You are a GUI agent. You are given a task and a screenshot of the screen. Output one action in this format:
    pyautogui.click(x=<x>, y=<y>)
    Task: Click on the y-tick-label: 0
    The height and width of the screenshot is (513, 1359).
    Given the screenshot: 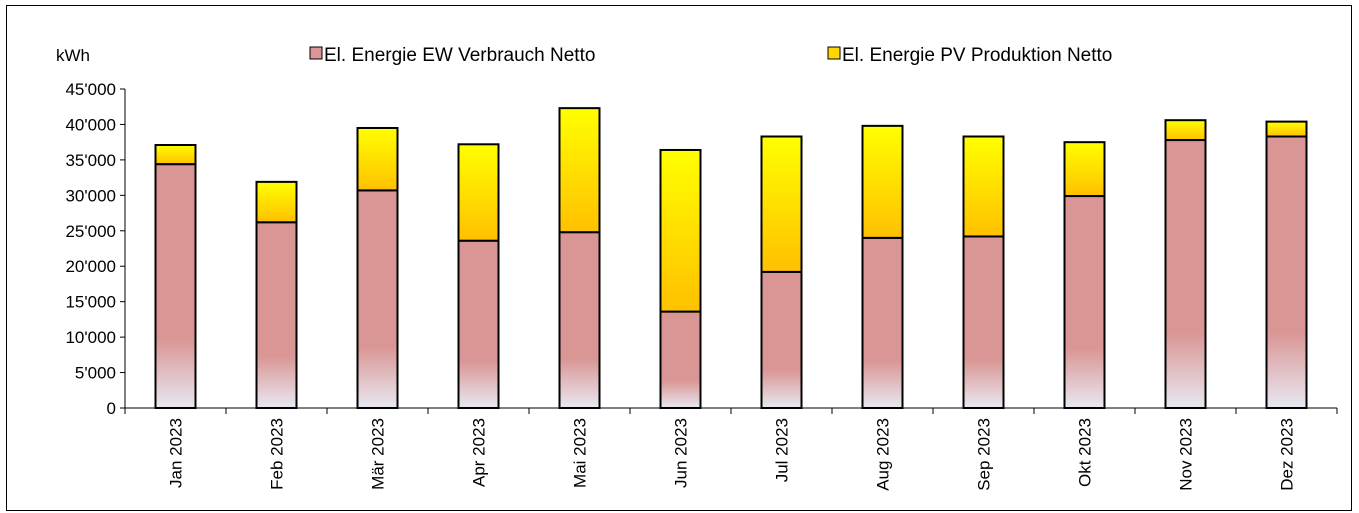 What is the action you would take?
    pyautogui.click(x=111, y=408)
    